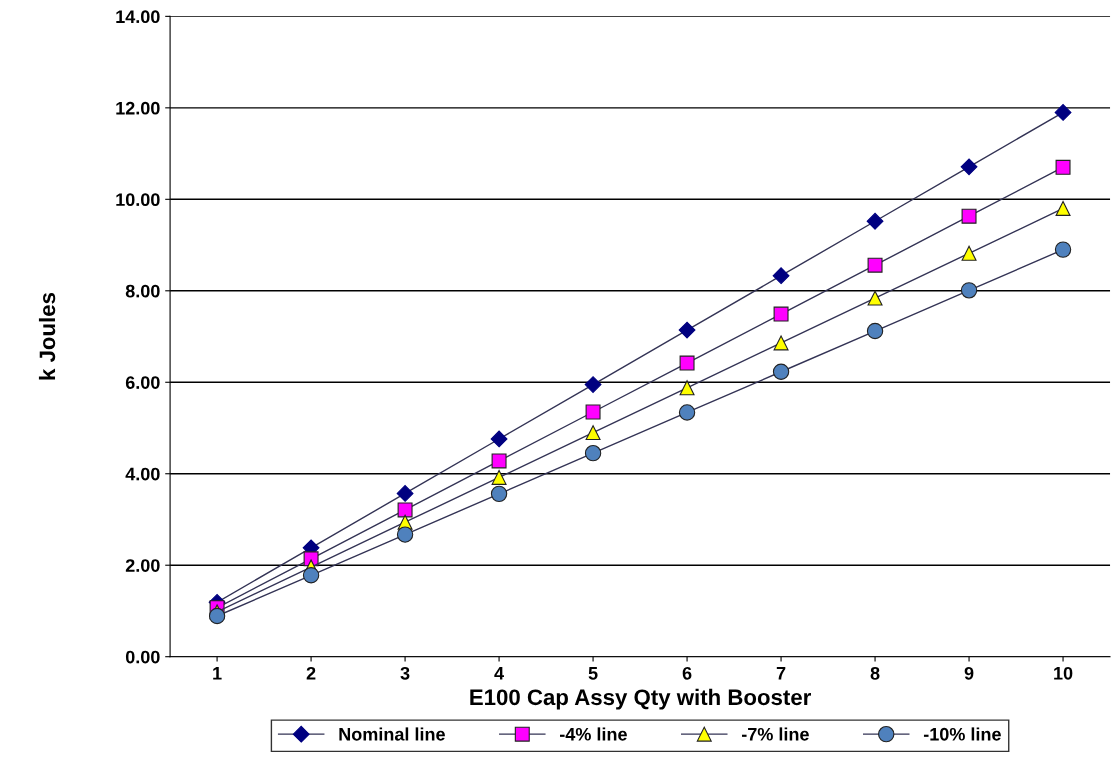  I want to click on y-tick-label: 14.00, so click(138, 17).